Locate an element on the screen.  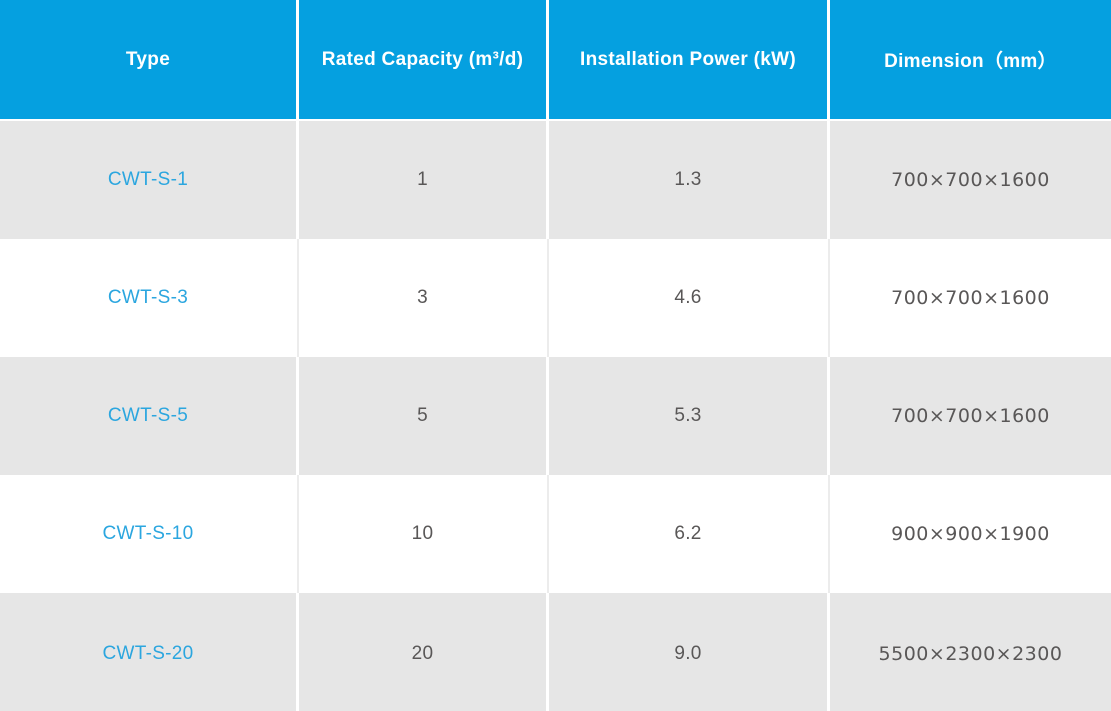
capacity-value: 3 is located at coordinates (422, 298).